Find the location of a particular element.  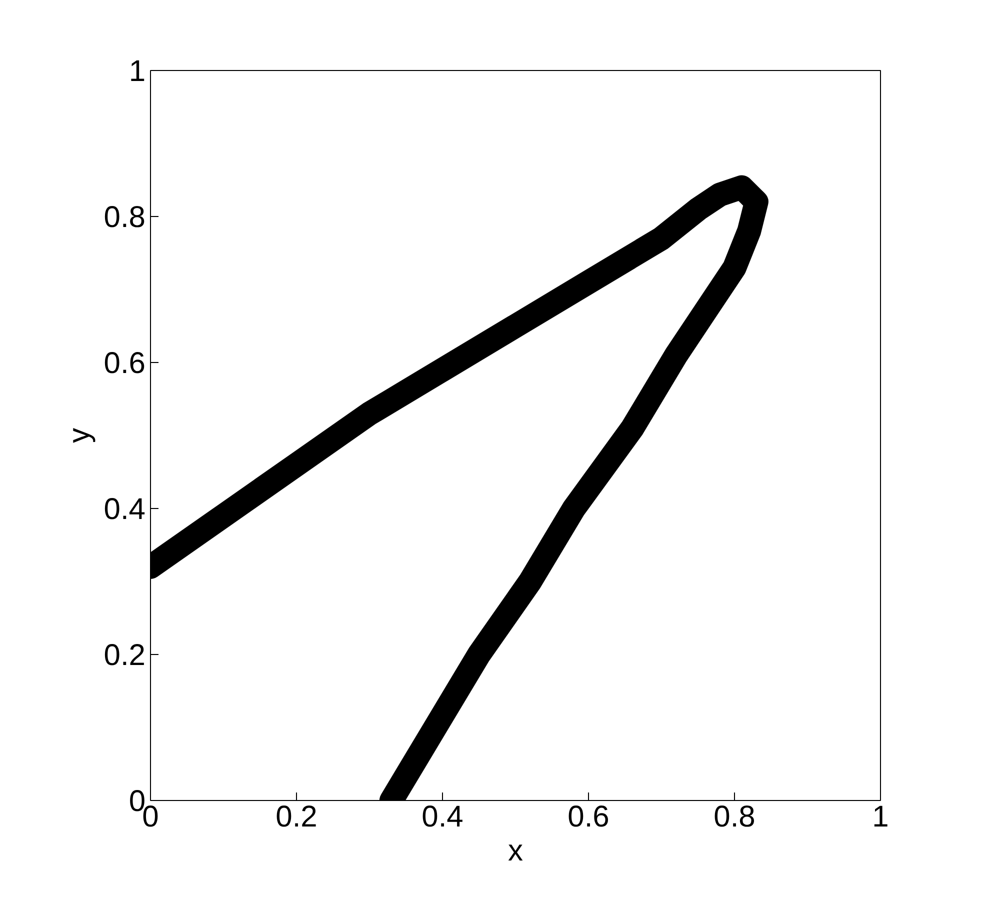

x-axis-title: x is located at coordinates (515, 851).